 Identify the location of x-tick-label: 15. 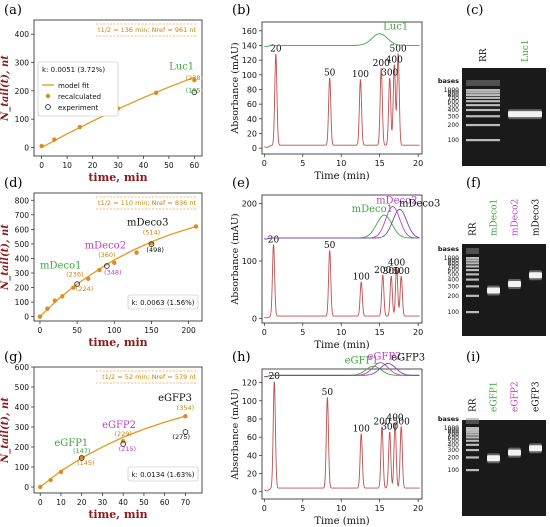
(380, 508).